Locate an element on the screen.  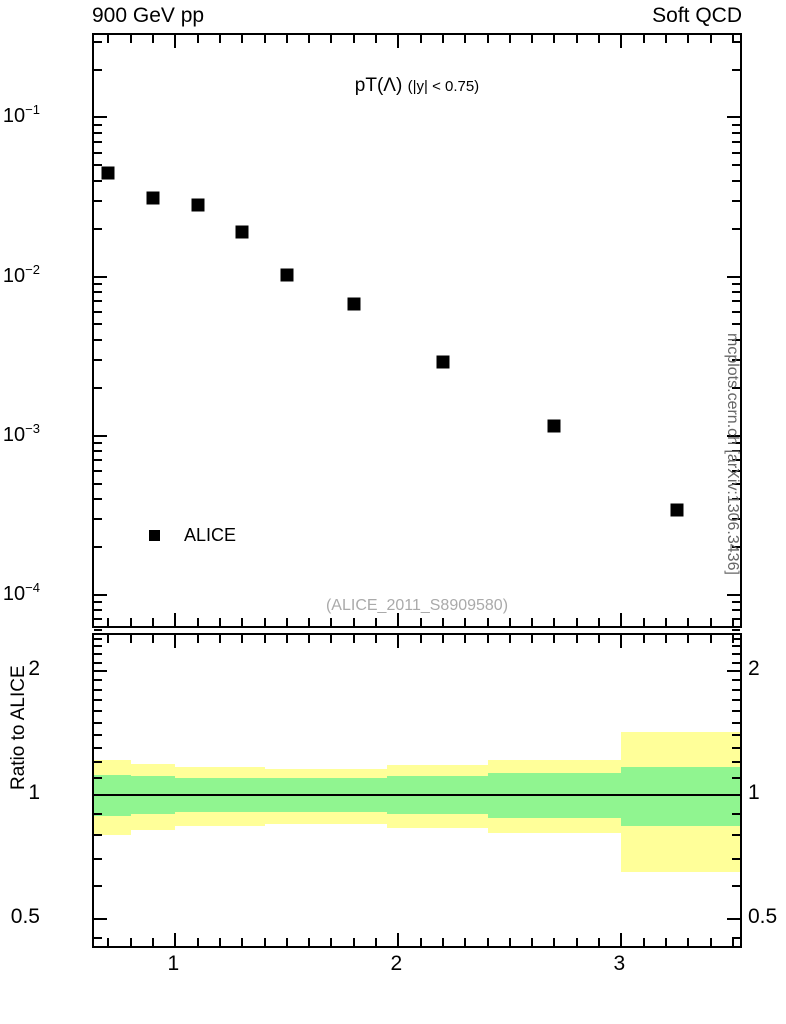
main-y-tick-label: 10⁻³ is located at coordinates (21, 433).